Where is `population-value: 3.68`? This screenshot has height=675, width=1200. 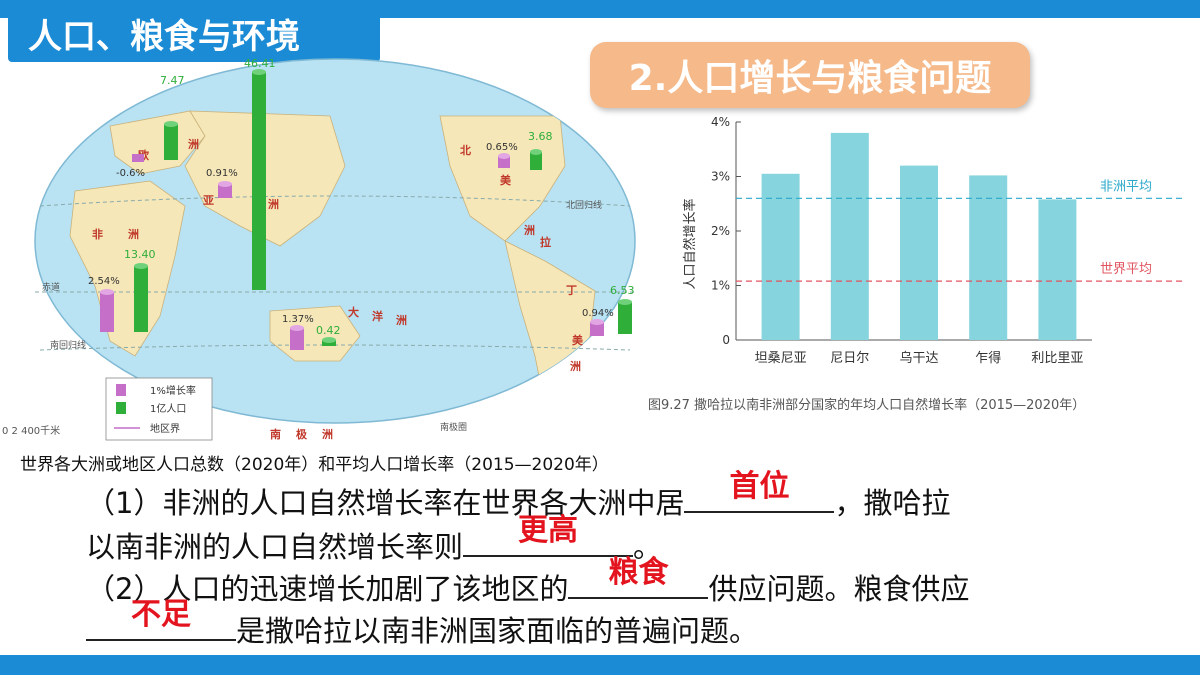
population-value: 3.68 is located at coordinates (540, 136).